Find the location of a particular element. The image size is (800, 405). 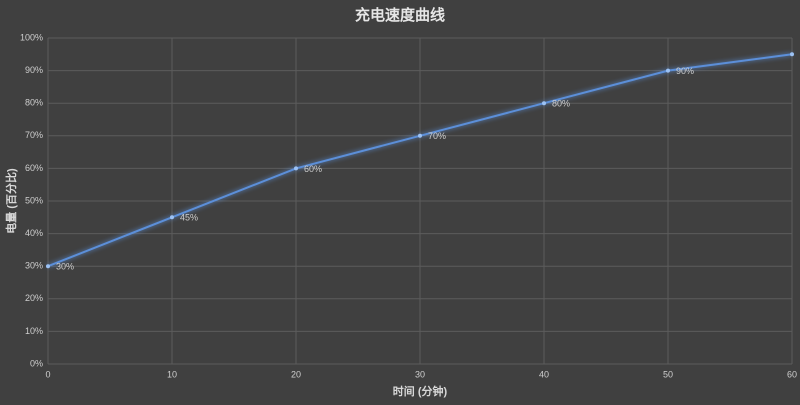

x-tick-label: 0 is located at coordinates (47, 374).